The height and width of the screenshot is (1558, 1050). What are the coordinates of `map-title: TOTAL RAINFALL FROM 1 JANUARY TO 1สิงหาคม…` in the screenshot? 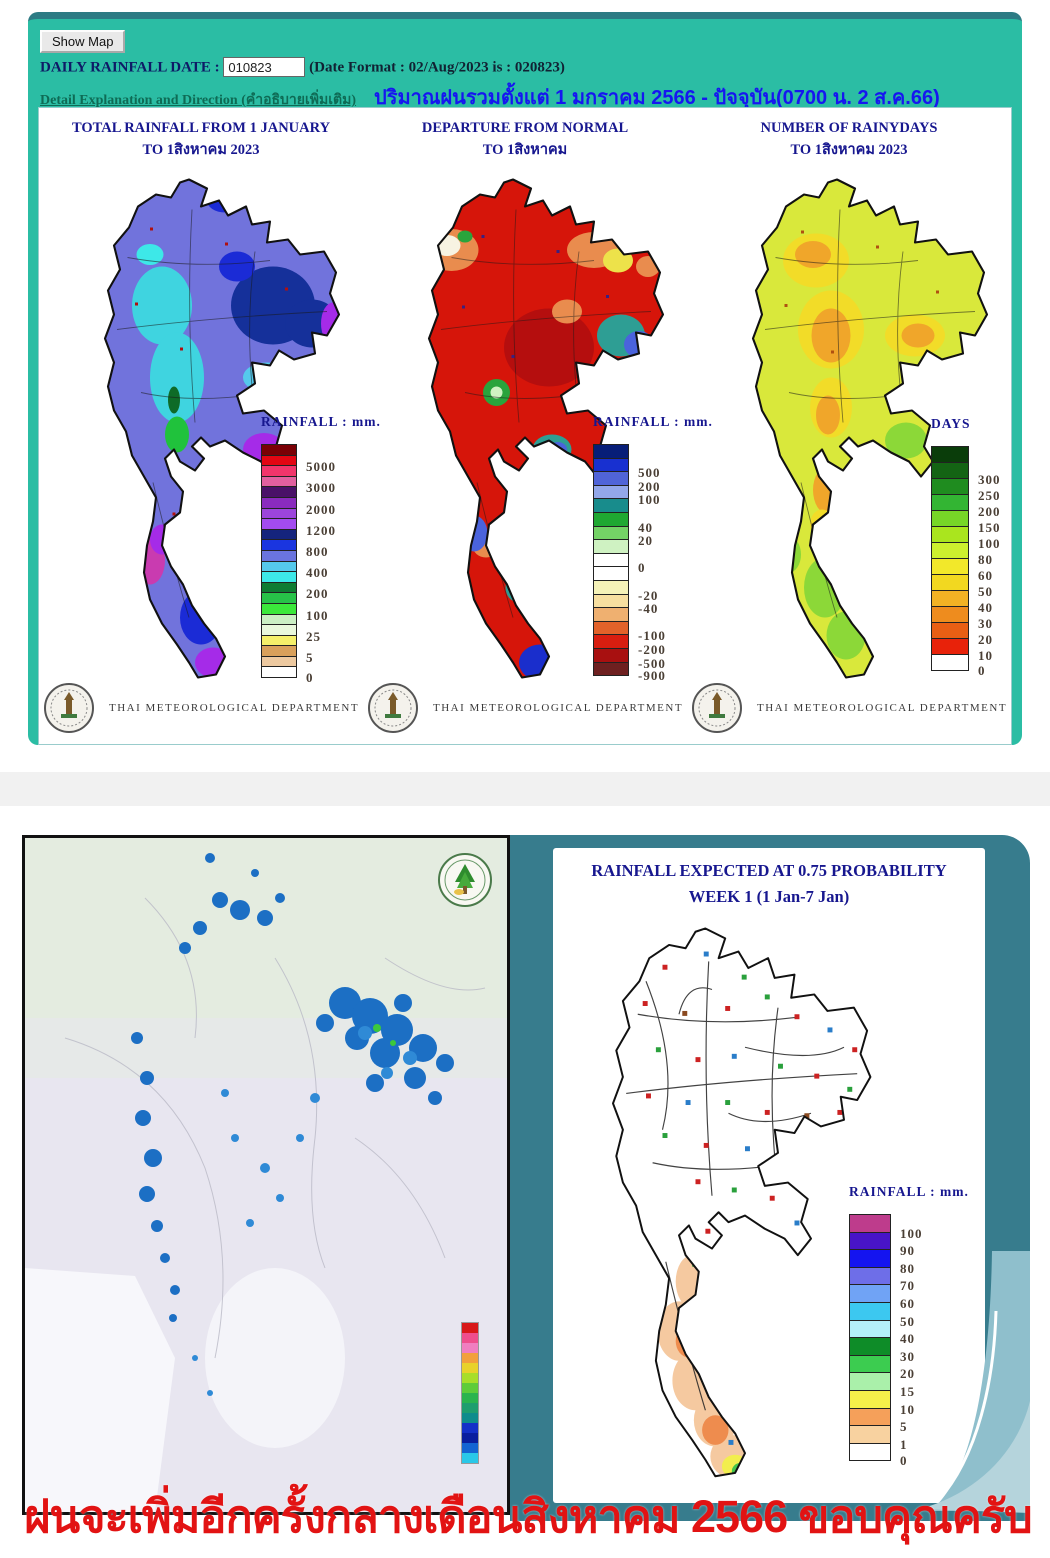 It's located at (201, 139).